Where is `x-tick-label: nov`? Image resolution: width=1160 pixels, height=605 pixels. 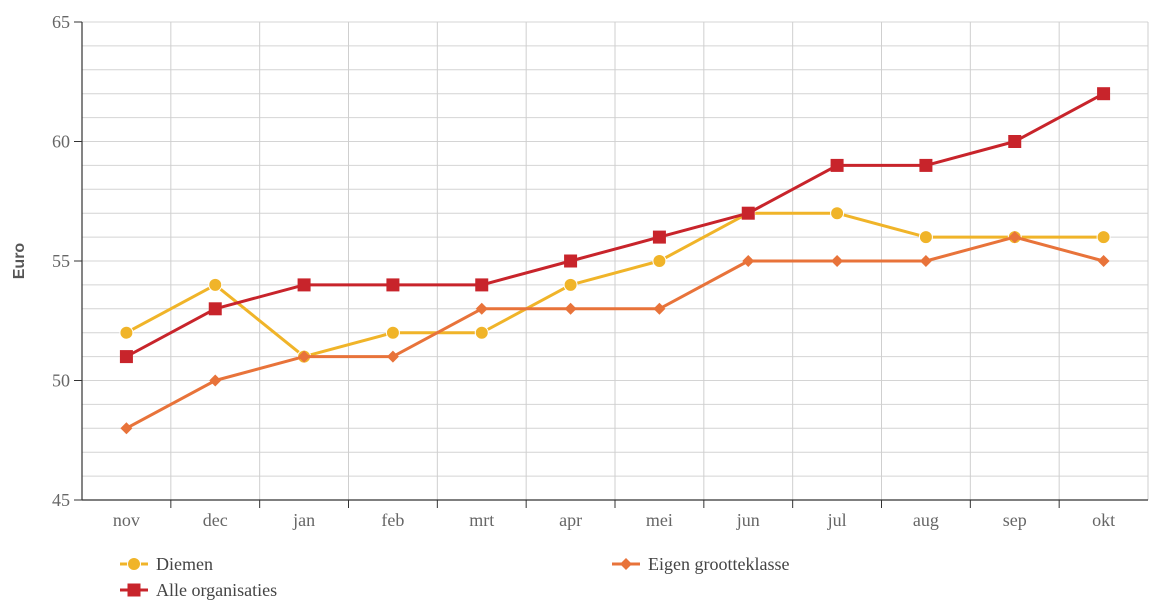 x-tick-label: nov is located at coordinates (126, 520).